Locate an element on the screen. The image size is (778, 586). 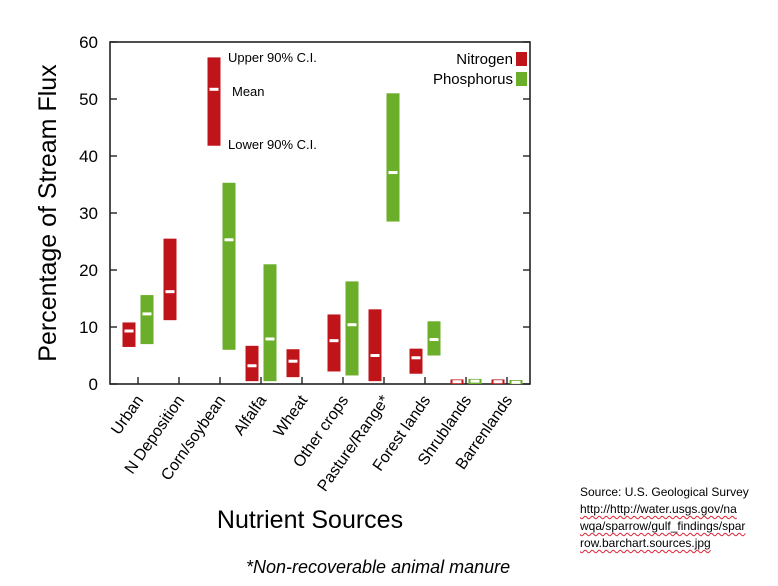
y-tick-label: 0 is located at coordinates (93, 384).